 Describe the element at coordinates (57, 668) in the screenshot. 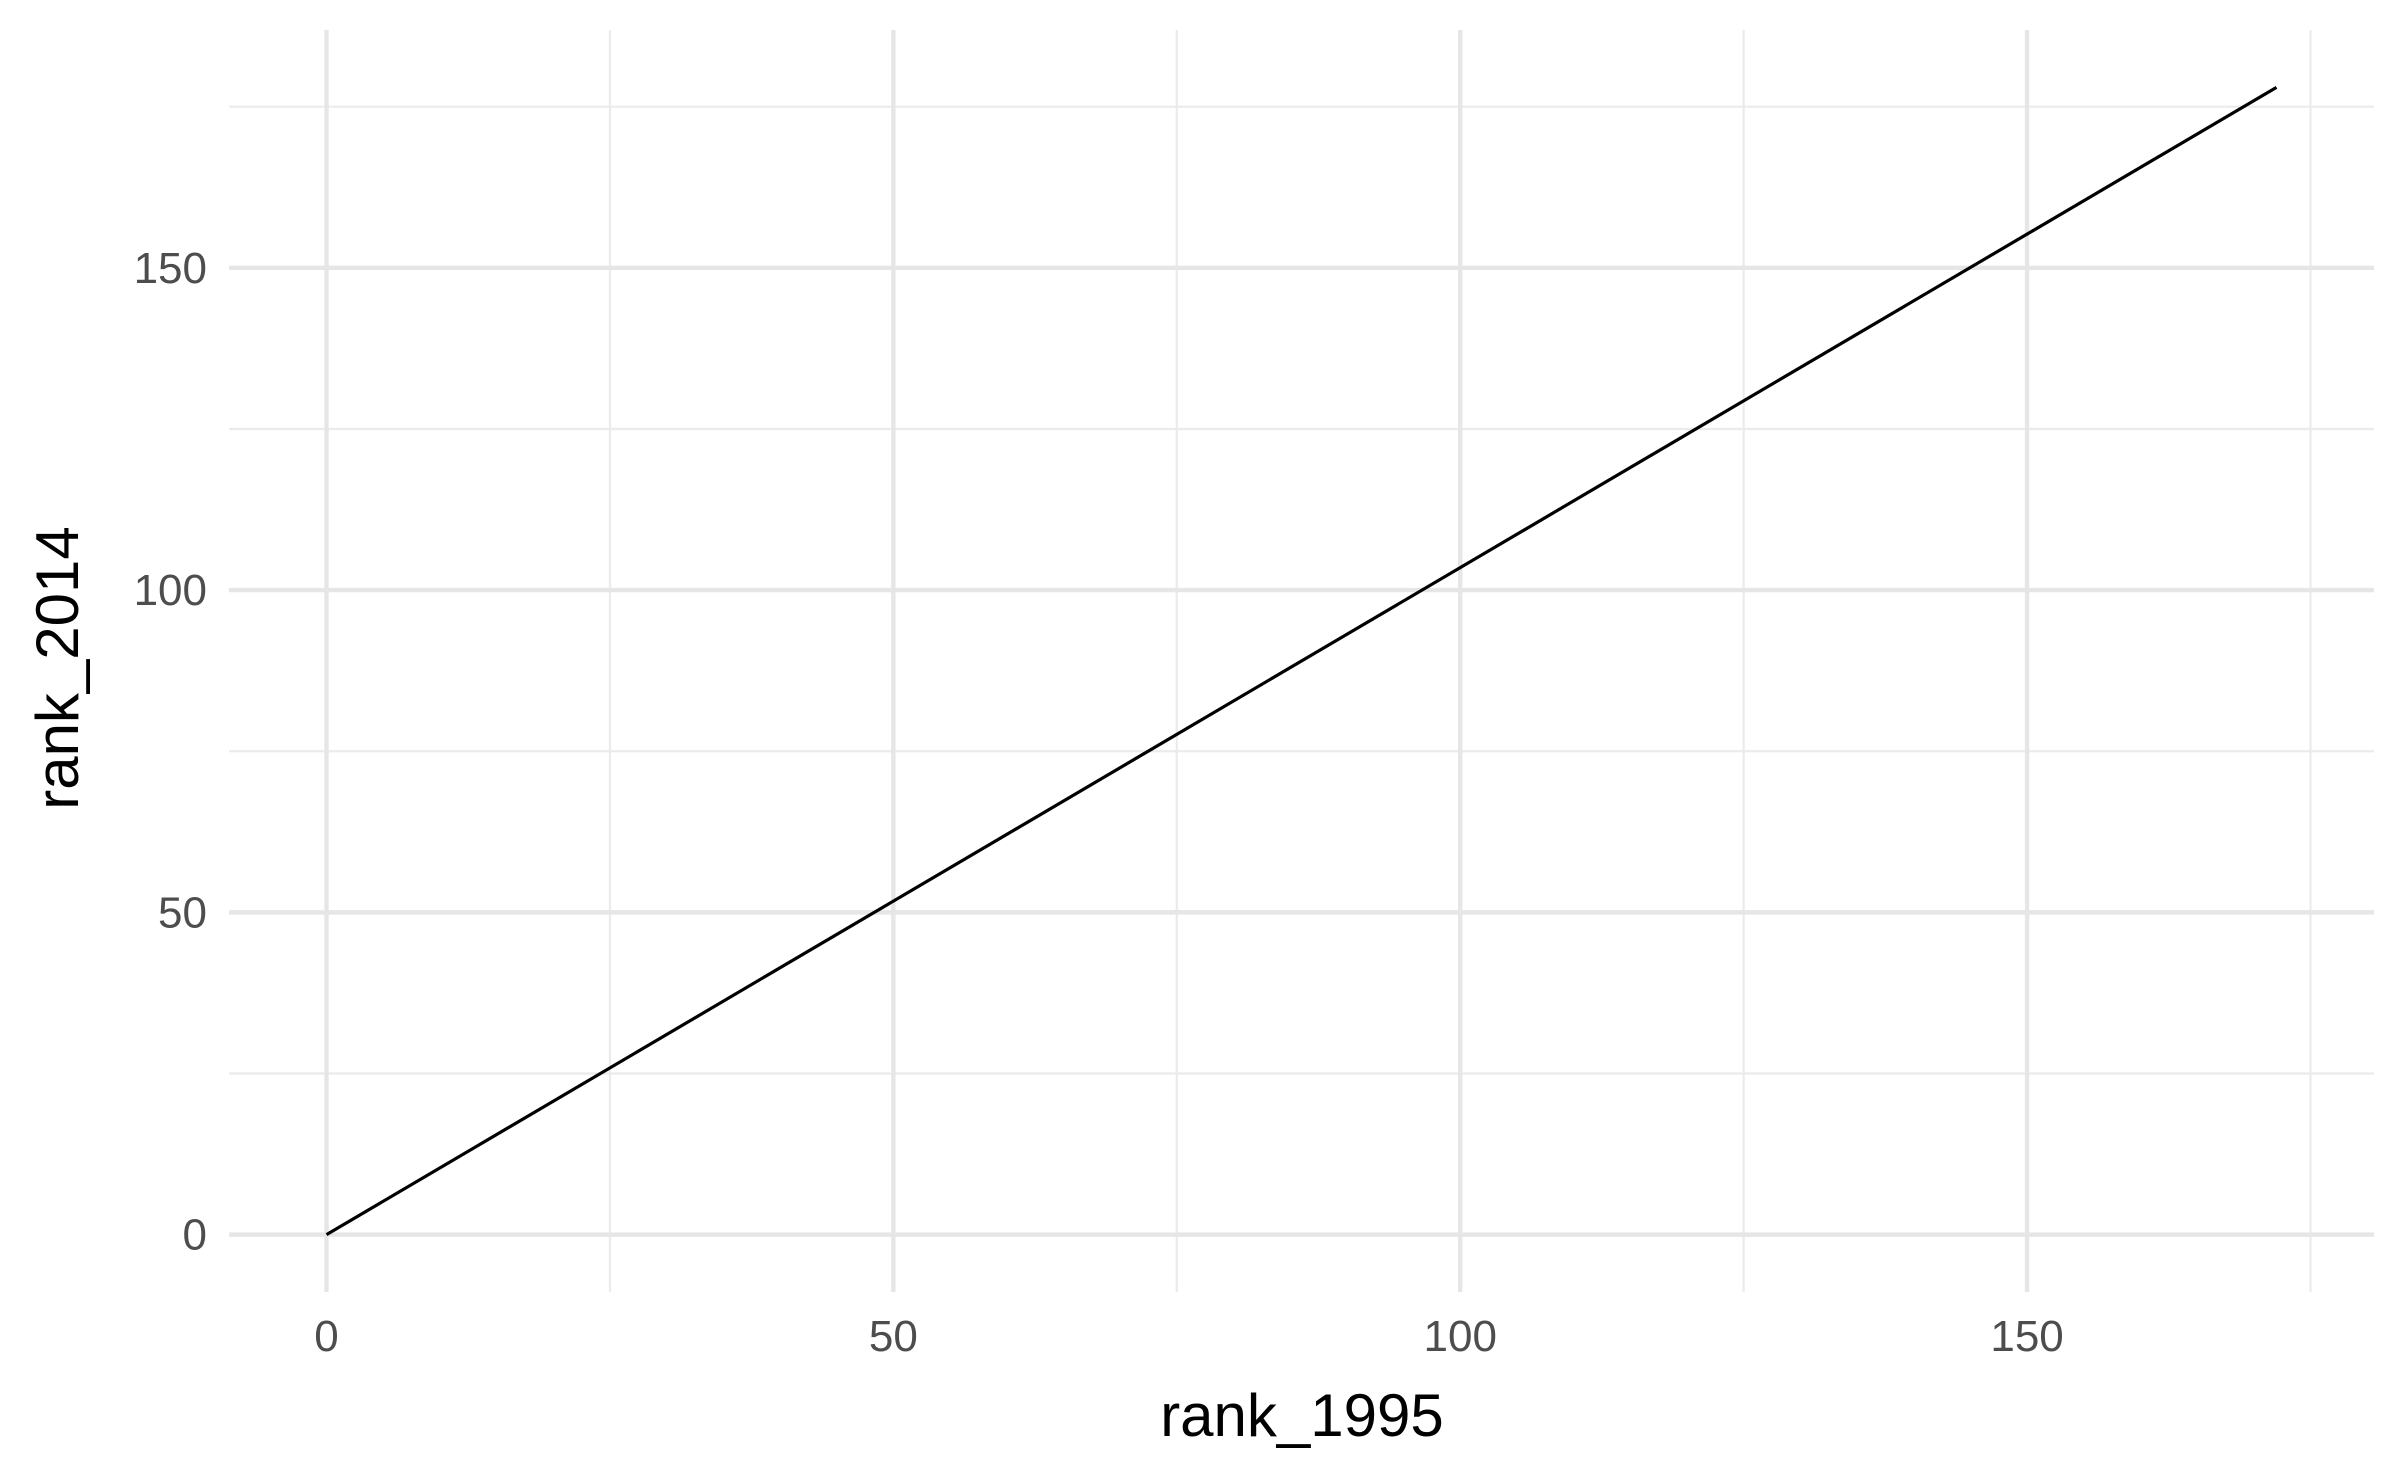

I see `y-axis-title: rank_2014` at that location.